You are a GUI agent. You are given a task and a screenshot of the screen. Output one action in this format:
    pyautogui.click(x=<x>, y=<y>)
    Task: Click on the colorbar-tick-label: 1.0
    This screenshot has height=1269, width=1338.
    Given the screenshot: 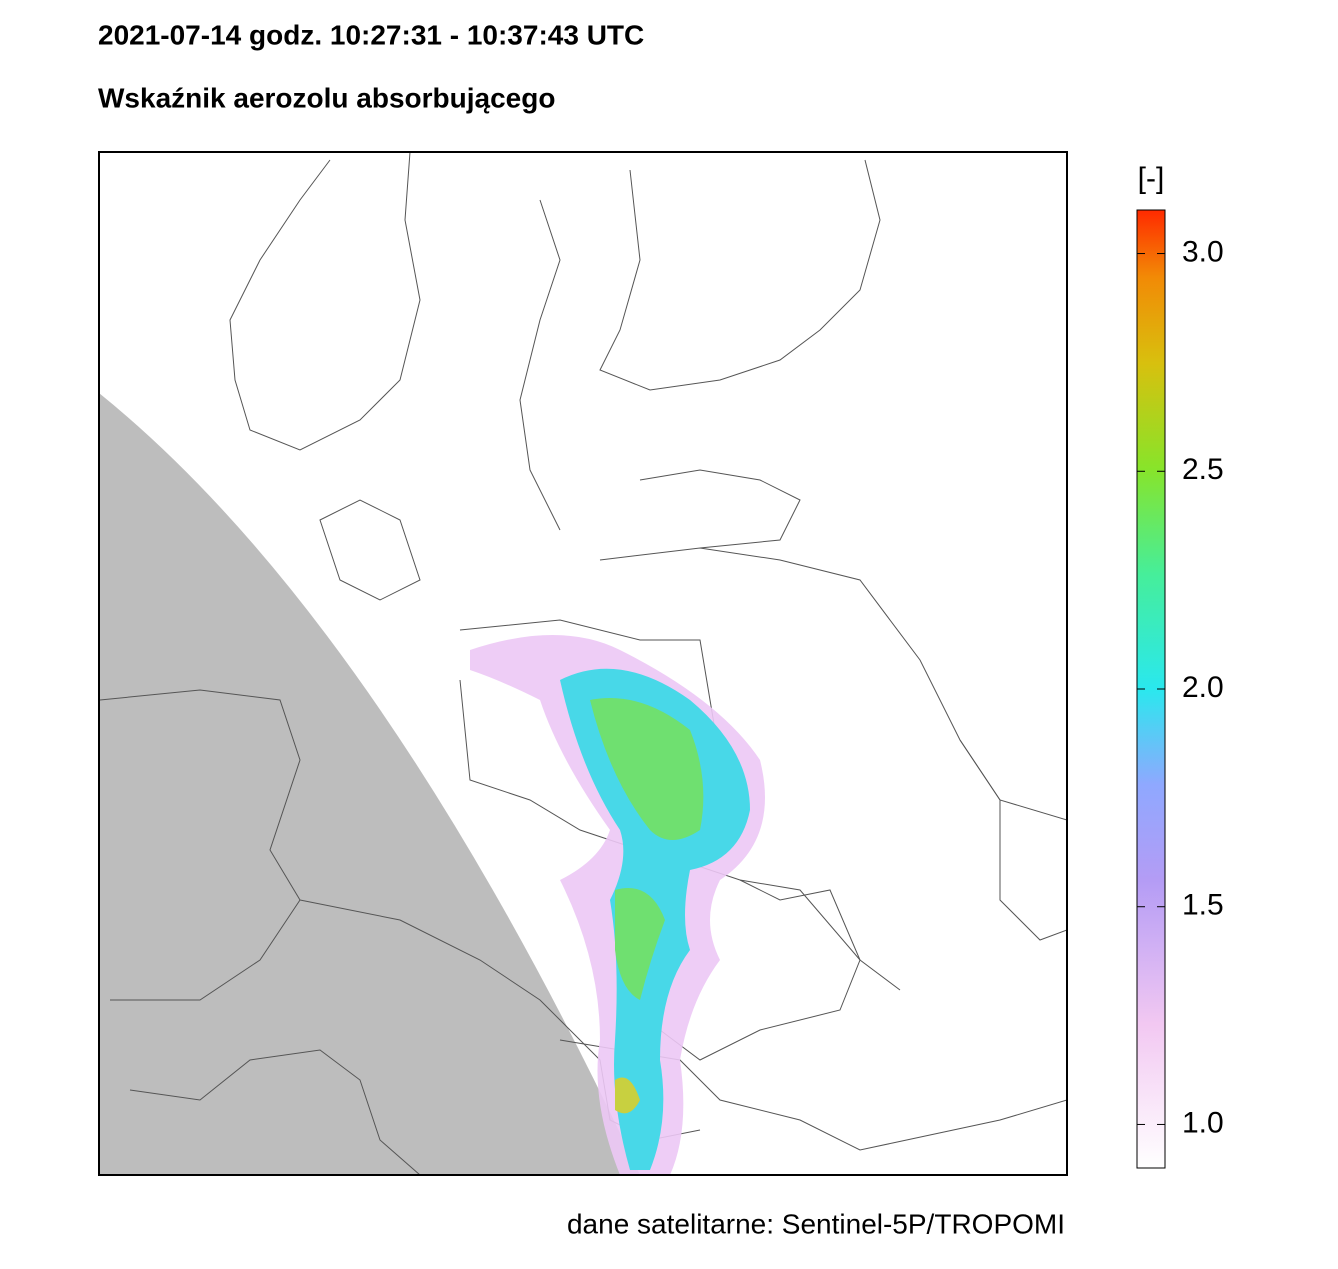 What is the action you would take?
    pyautogui.click(x=1203, y=1122)
    